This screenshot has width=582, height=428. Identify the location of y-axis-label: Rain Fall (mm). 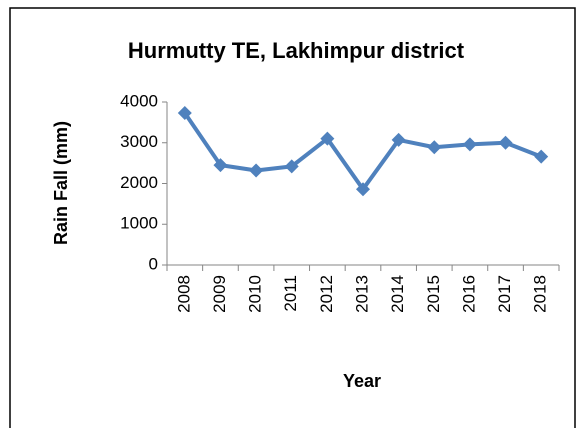
(61, 183).